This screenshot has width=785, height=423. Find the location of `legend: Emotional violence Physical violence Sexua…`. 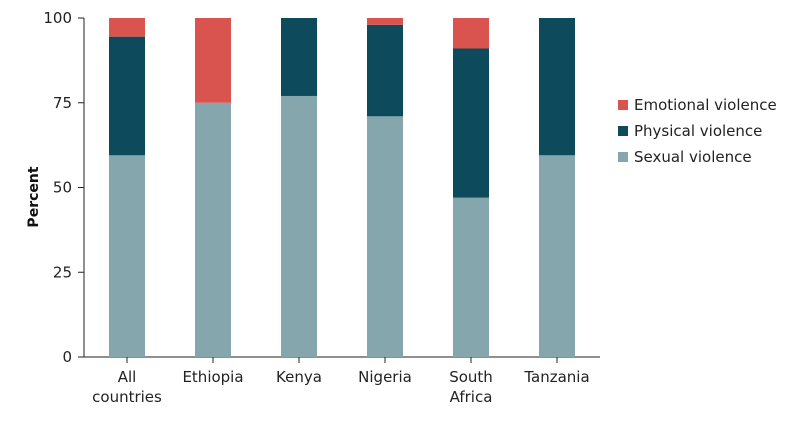

legend: Emotional violence Physical violence Sexua… is located at coordinates (697, 131).